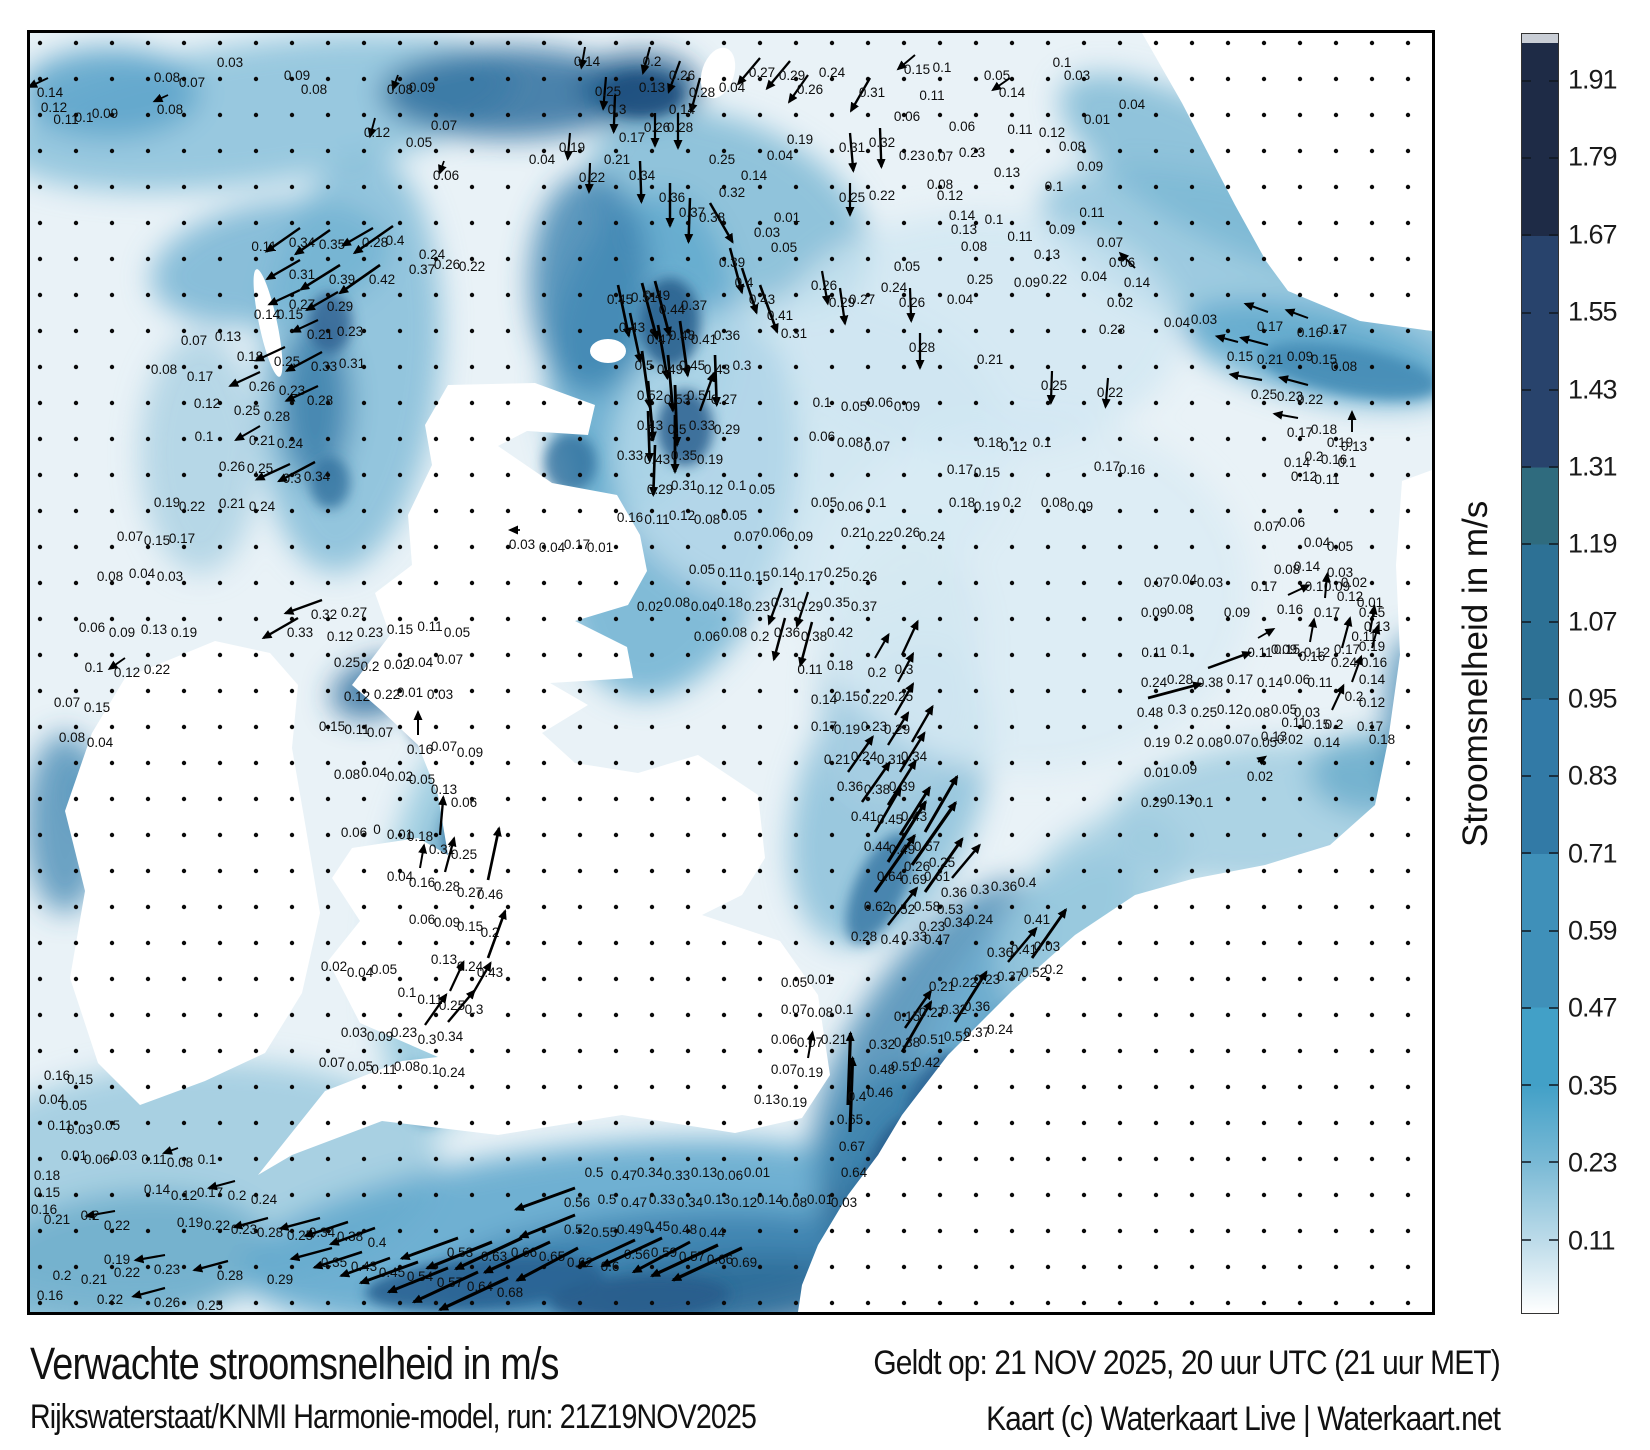 The image size is (1650, 1450). Describe the element at coordinates (810, 606) in the screenshot. I see `current-speed-label: 0.29` at that location.